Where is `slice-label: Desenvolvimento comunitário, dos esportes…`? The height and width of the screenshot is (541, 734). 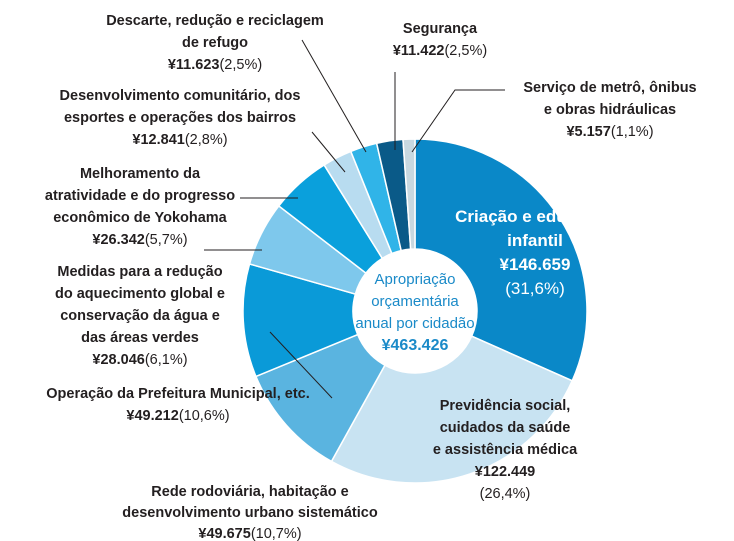
slice-label: Desenvolvimento comunitário, dos esportes… is located at coordinates (180, 107).